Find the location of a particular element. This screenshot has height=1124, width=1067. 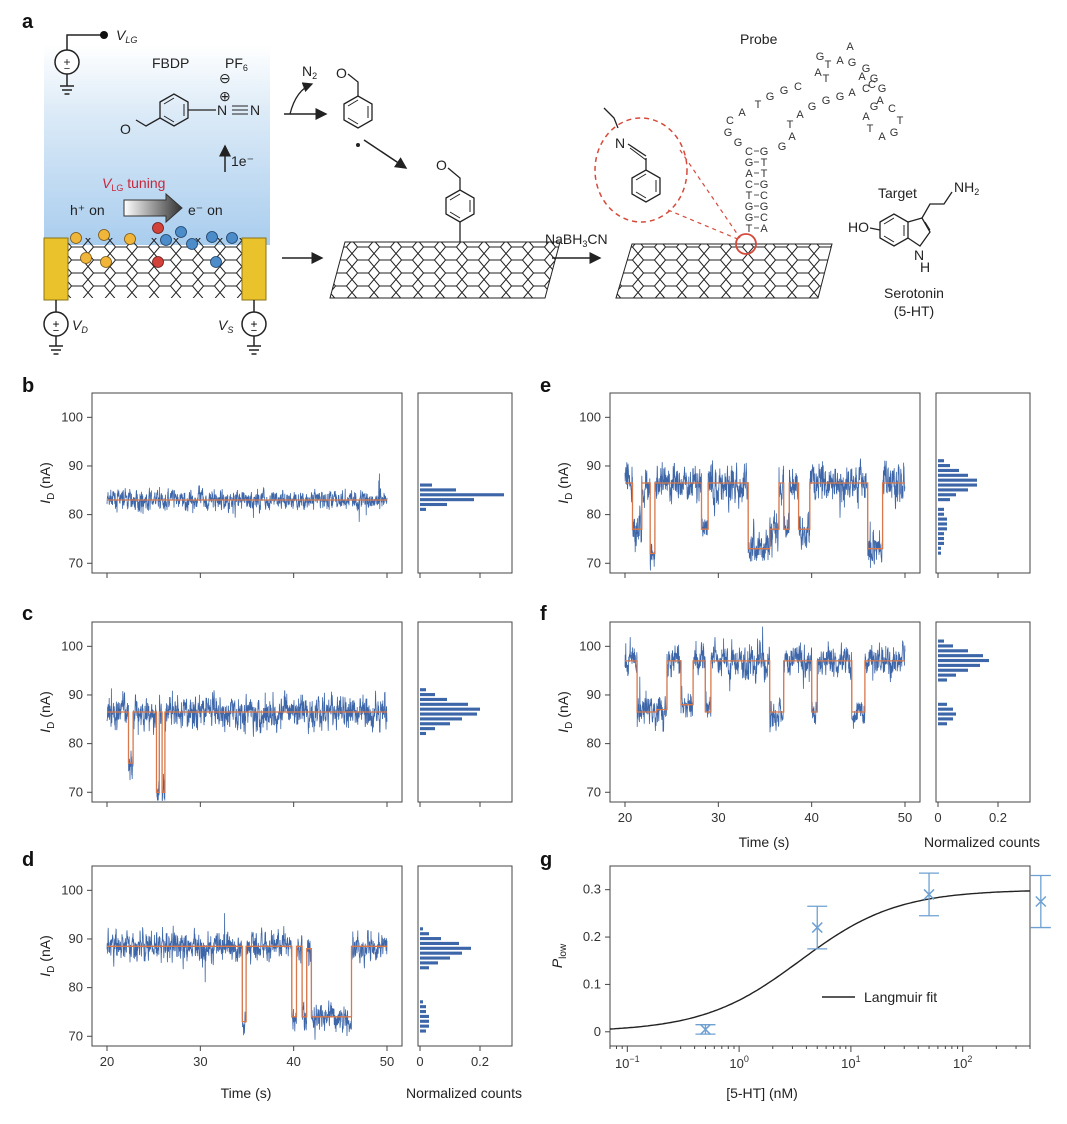

panel-label-f: f is located at coordinates (543, 614).